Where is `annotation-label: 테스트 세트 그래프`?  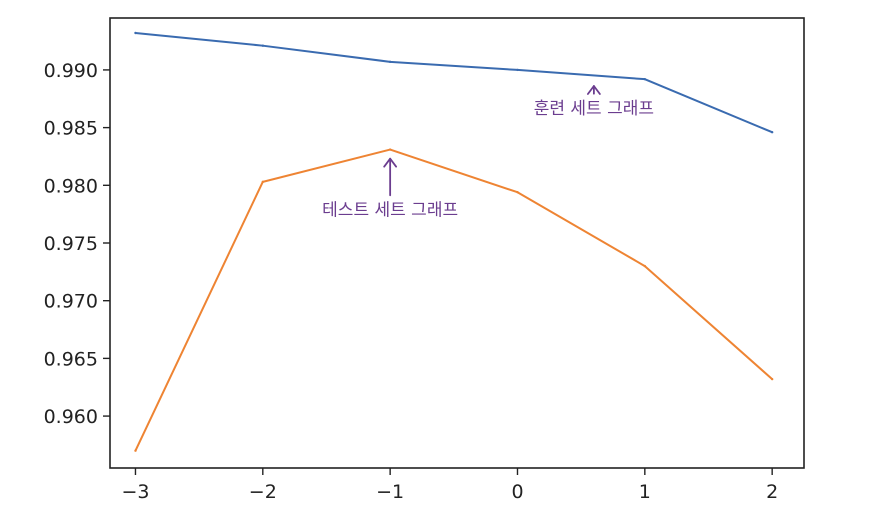 annotation-label: 테스트 세트 그래프 is located at coordinates (390, 210).